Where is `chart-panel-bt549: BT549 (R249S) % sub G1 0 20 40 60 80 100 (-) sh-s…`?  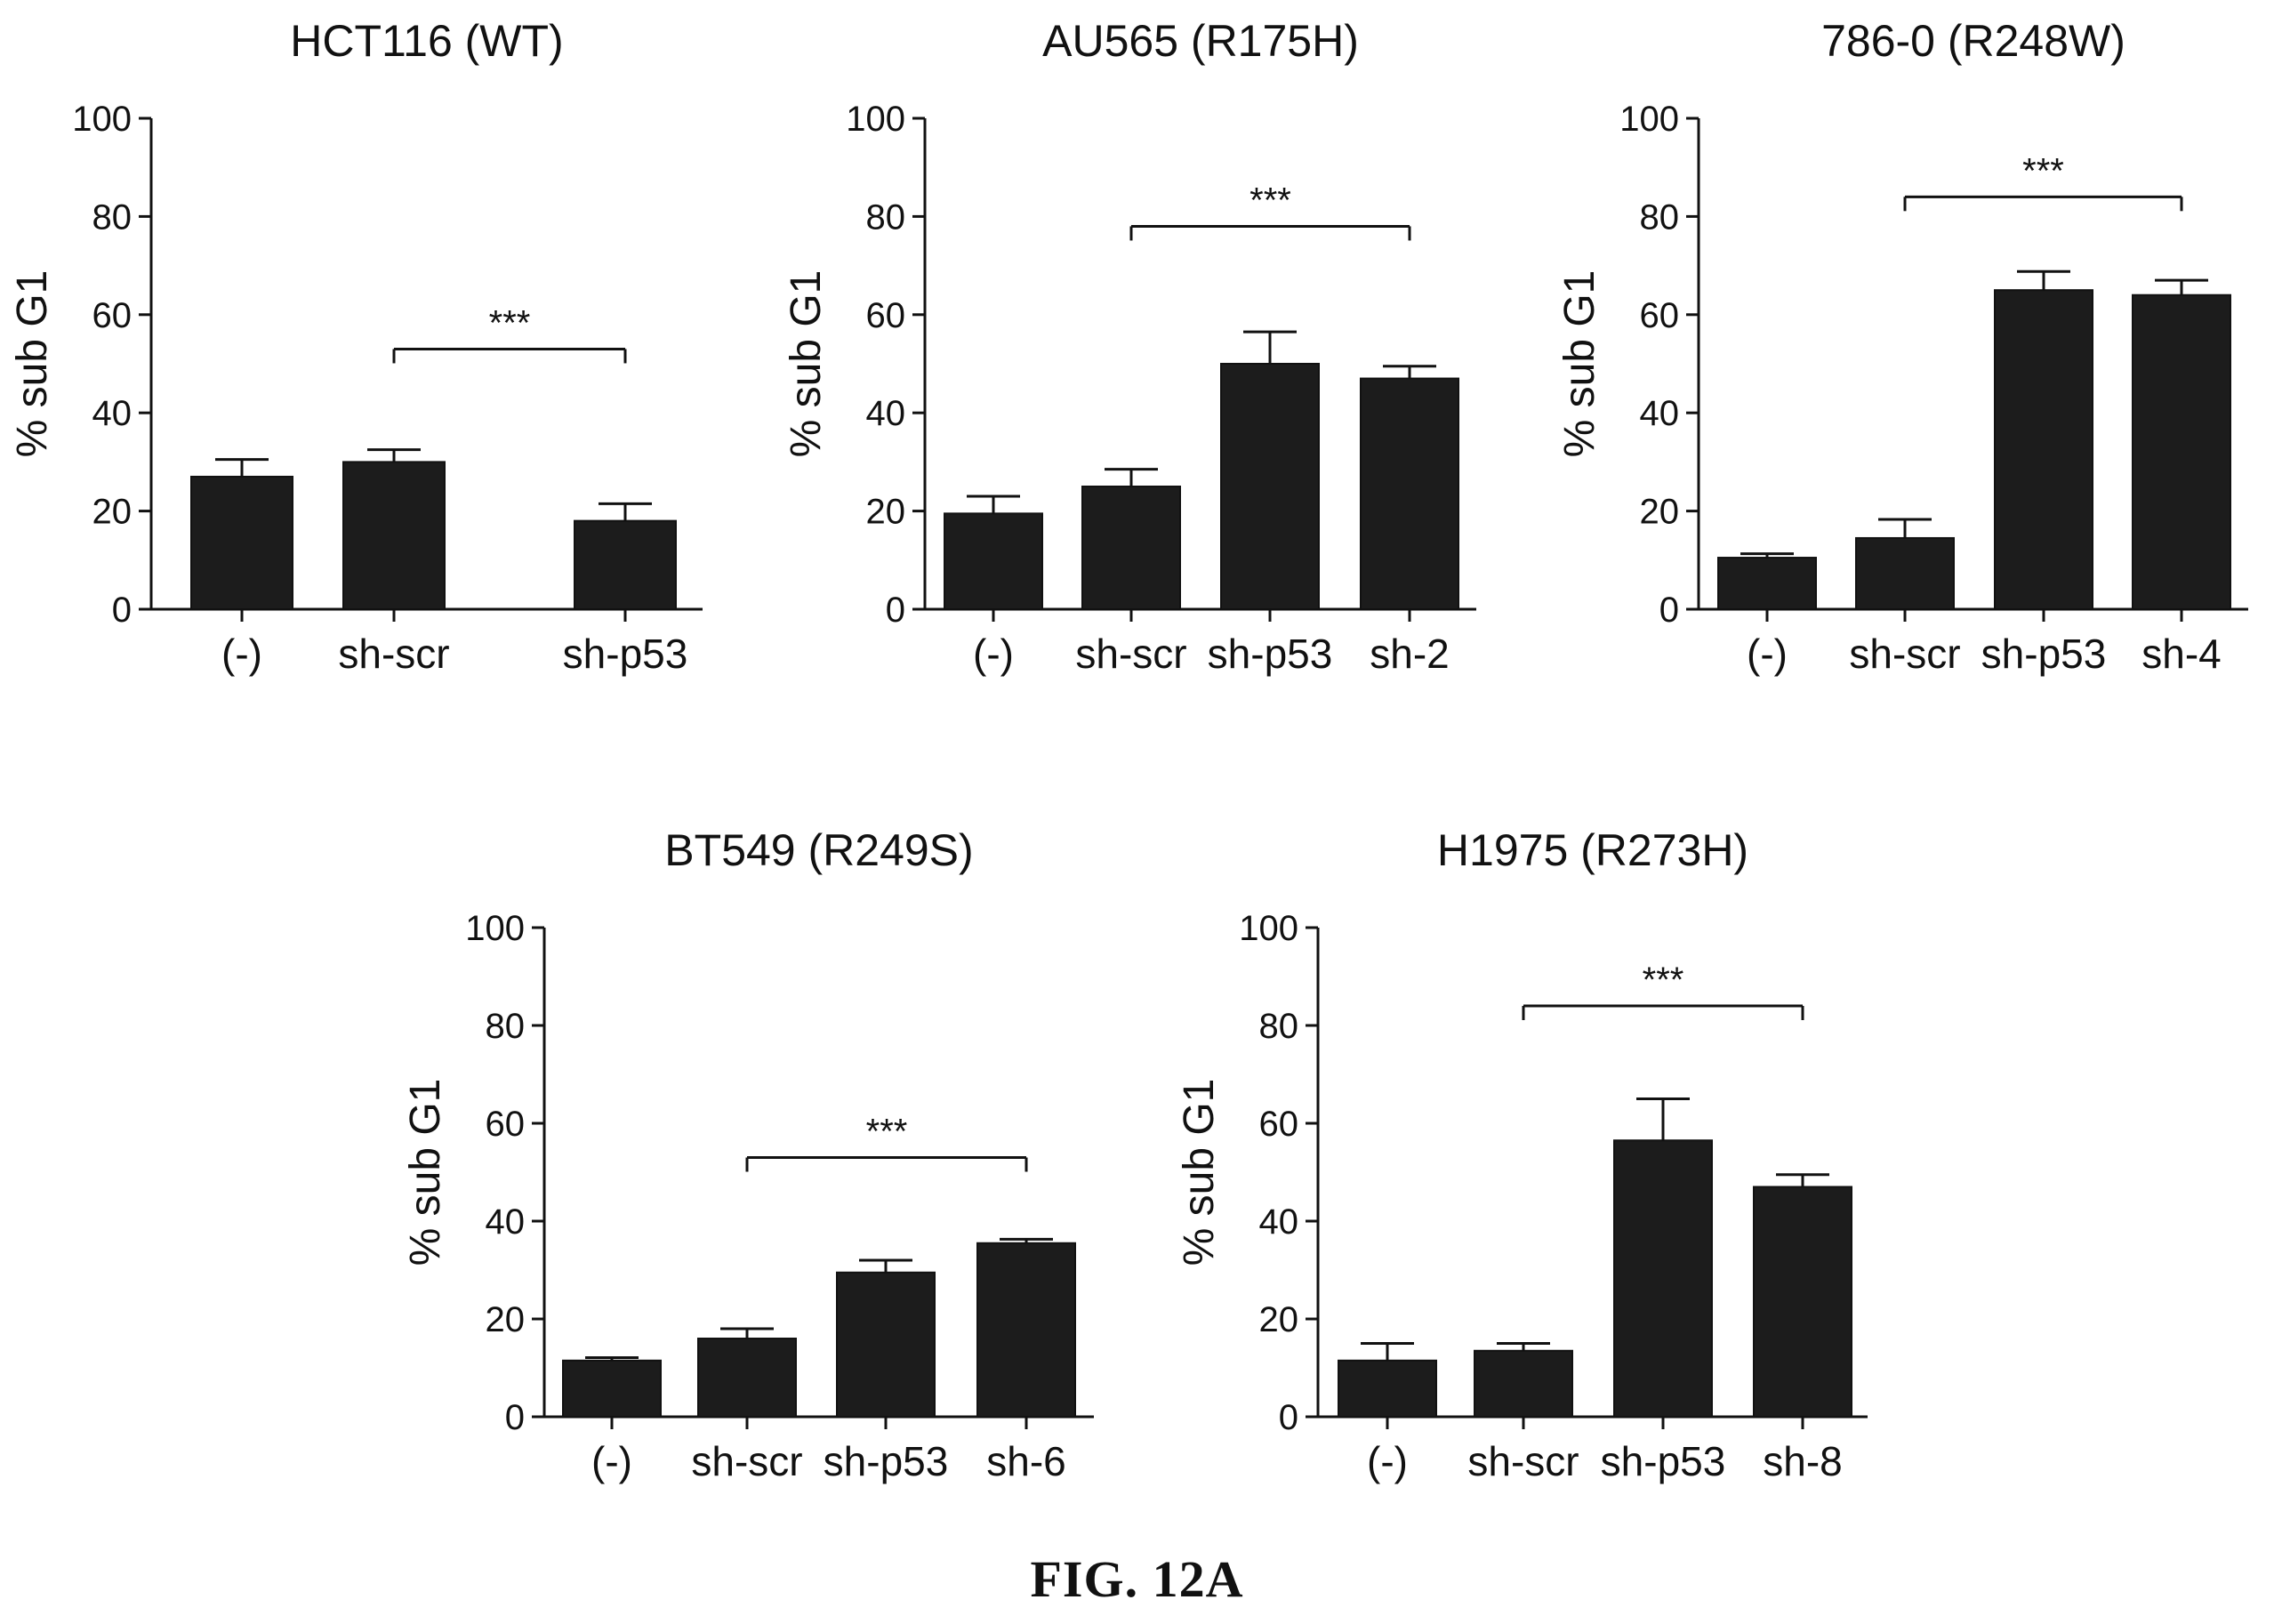 chart-panel-bt549: BT549 (R249S) % sub G1 0 20 40 60 80 100 (-) sh-s… is located at coordinates (748, 1154).